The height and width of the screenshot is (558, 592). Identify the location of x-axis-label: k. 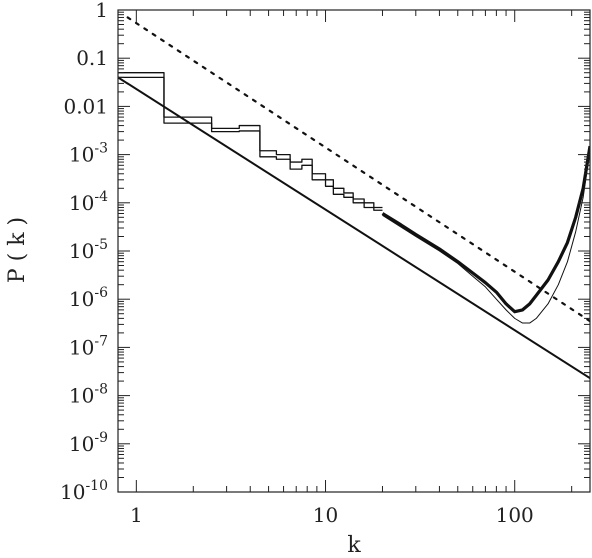
(354, 545).